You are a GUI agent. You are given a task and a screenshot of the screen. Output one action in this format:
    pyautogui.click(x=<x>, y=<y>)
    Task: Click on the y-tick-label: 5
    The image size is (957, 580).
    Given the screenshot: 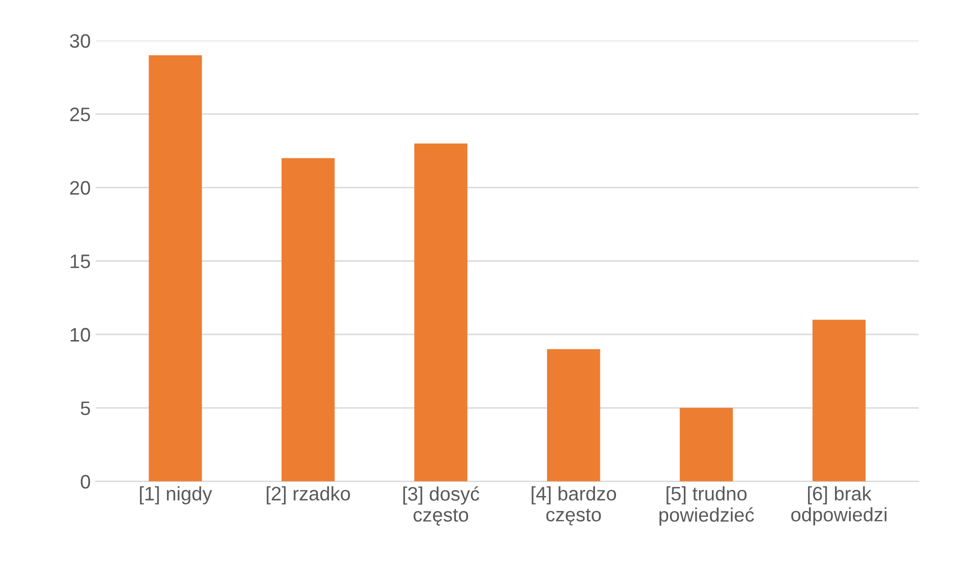 What is the action you would take?
    pyautogui.click(x=85, y=409)
    